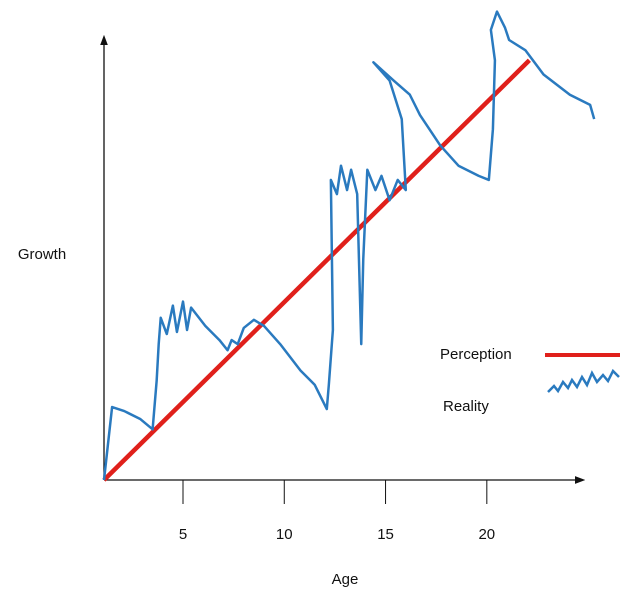 The width and height of the screenshot is (625, 592). What do you see at coordinates (486, 534) in the screenshot?
I see `x-tick-label: 20` at bounding box center [486, 534].